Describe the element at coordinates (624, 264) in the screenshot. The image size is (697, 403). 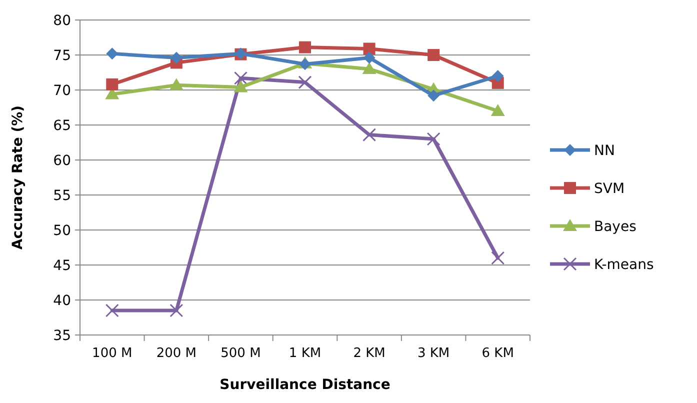
I see `legend-label: K-means` at that location.